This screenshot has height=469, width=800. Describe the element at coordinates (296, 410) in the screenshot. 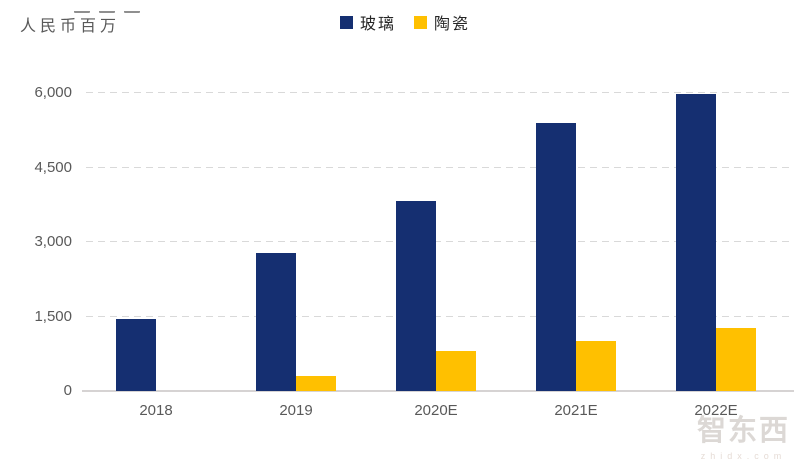

I see `x-tick-label-2019: 2019` at that location.